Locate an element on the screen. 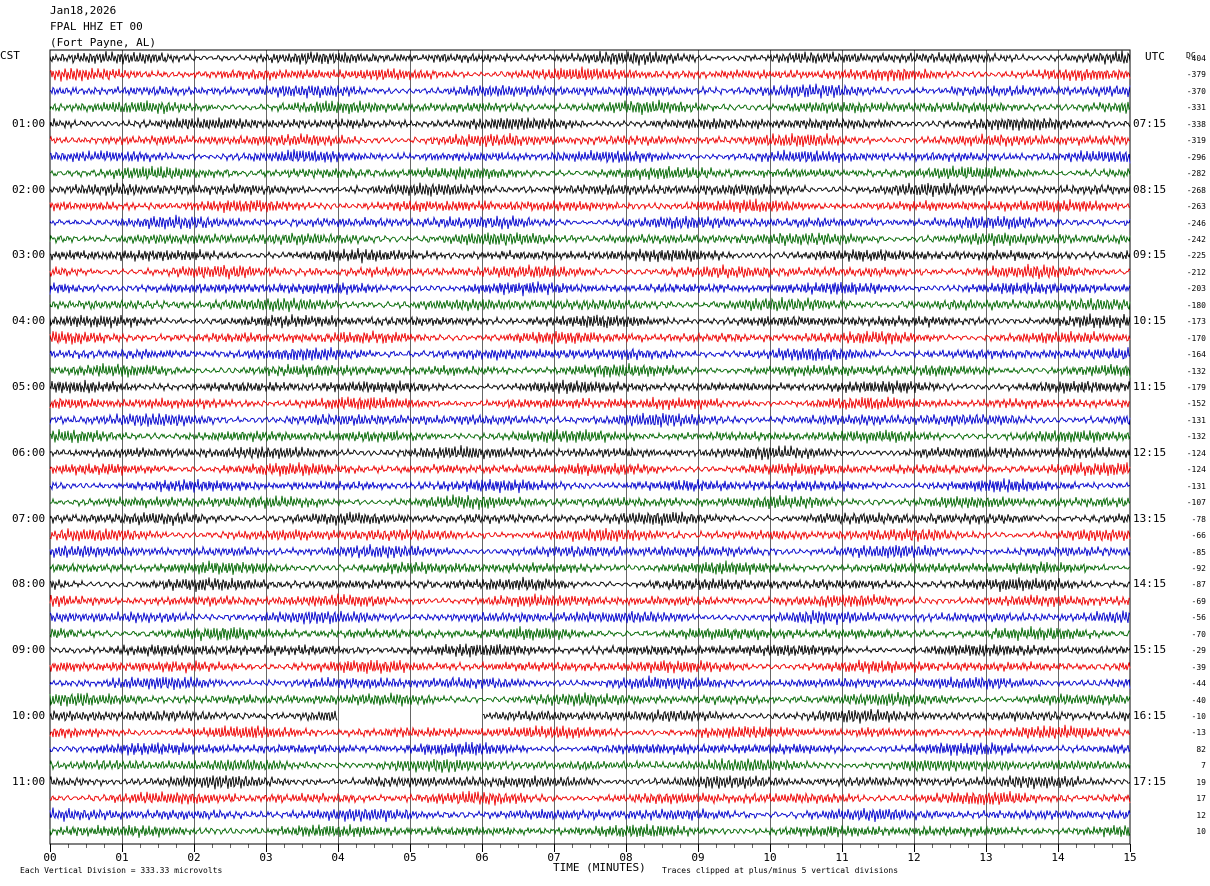 The height and width of the screenshot is (886, 1210). dc-offset-label: -44 is located at coordinates (1198, 684).